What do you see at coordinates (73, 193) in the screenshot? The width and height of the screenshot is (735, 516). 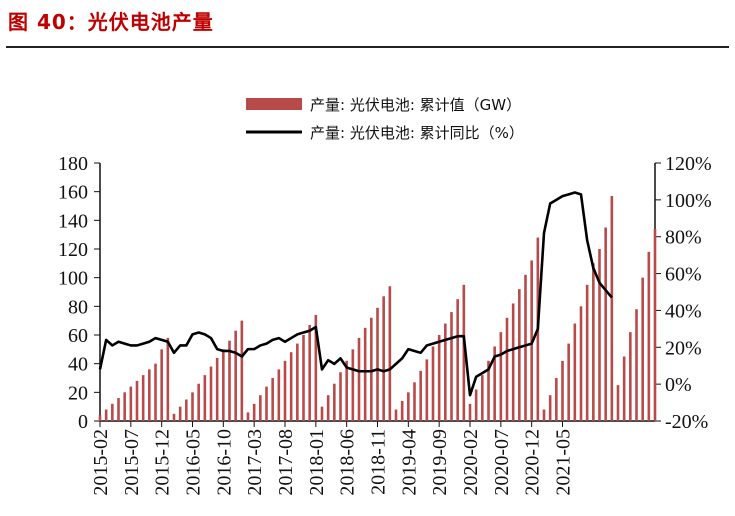 I see `left-y-tick-label: 160` at bounding box center [73, 193].